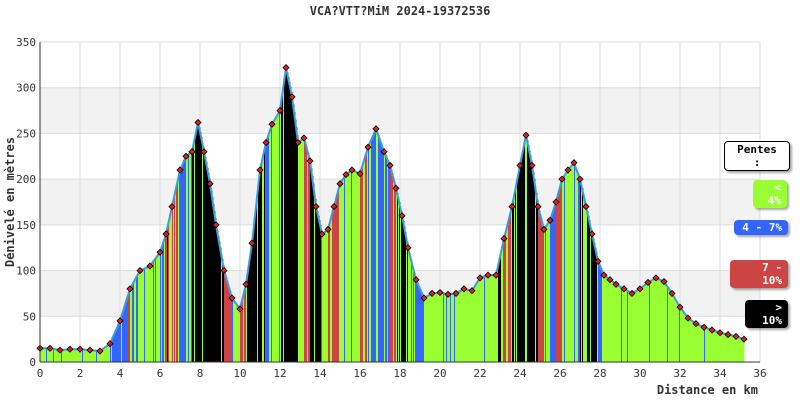 The width and height of the screenshot is (800, 400). What do you see at coordinates (770, 194) in the screenshot?
I see `legend-item-lt4: < 4%` at bounding box center [770, 194].